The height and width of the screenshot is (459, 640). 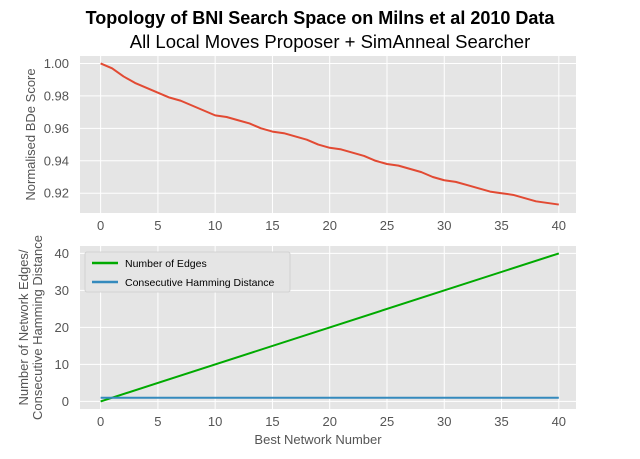 I want to click on legend-label: Number of Edges, so click(x=166, y=264).